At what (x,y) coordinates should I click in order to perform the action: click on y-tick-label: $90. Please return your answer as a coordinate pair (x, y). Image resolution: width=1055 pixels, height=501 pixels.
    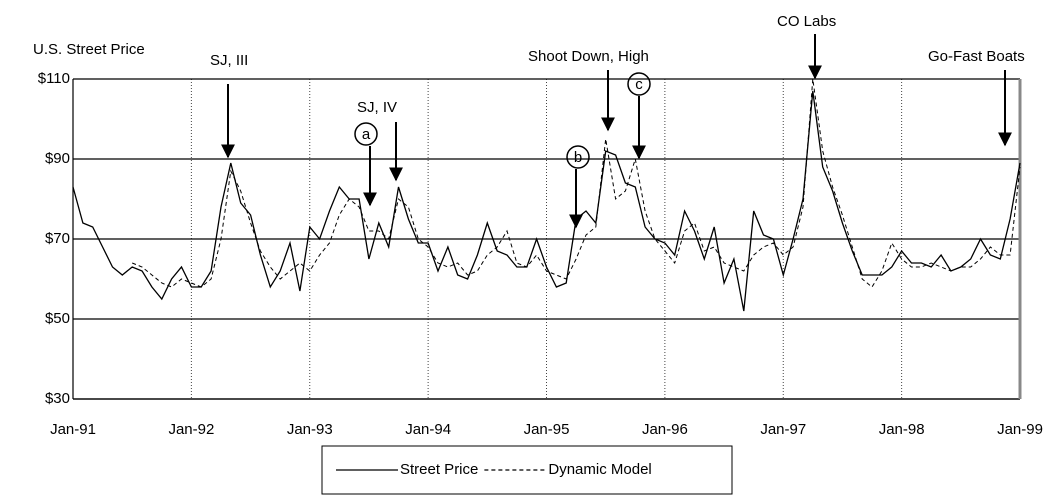
    Looking at the image, I should click on (57, 158).